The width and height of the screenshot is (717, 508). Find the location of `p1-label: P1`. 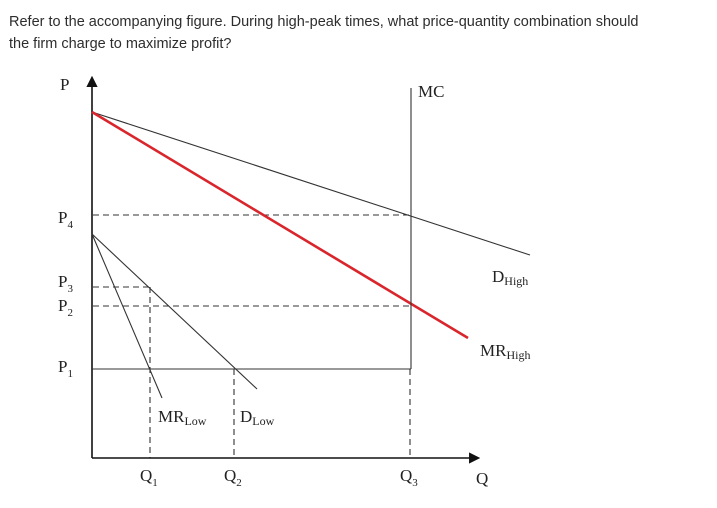

p1-label: P1 is located at coordinates (65, 368).